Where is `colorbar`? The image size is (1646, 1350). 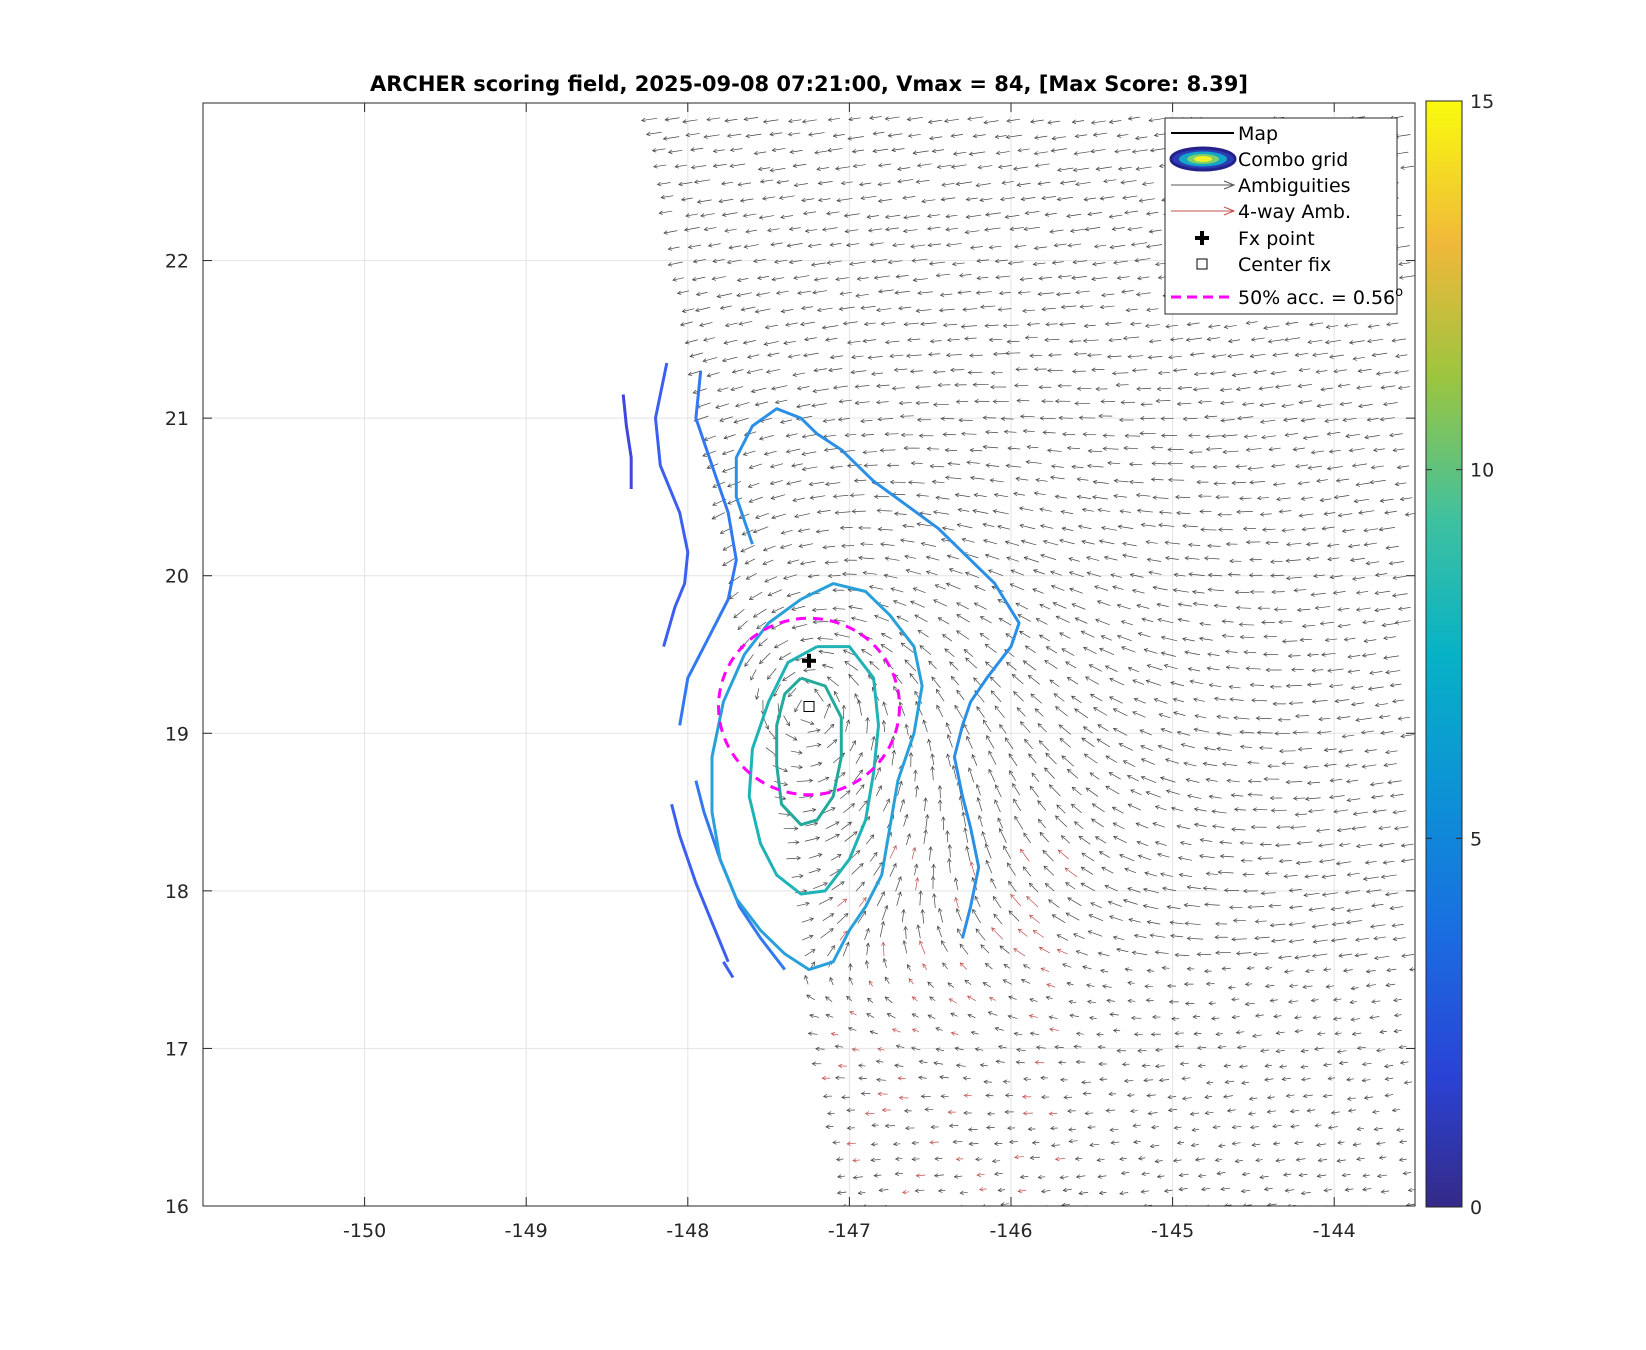
colorbar is located at coordinates (1444, 654).